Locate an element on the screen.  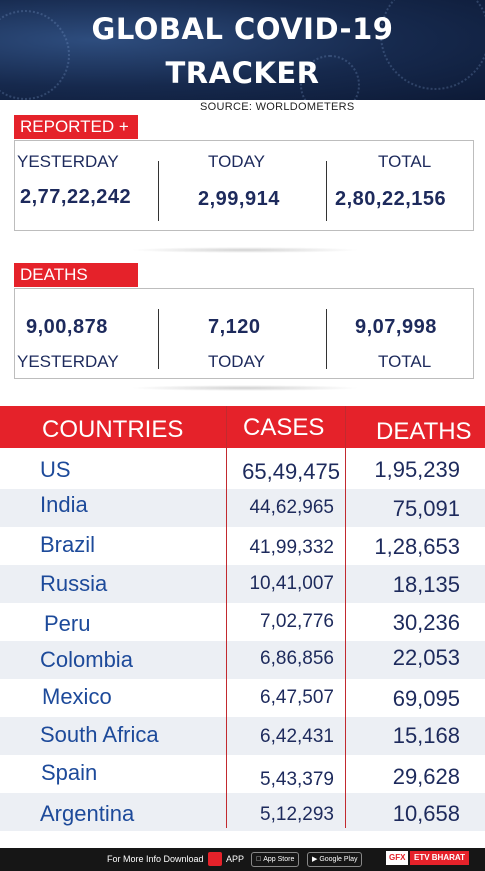
deaths-yesterday-value: 9,00,878 is located at coordinates (67, 327).